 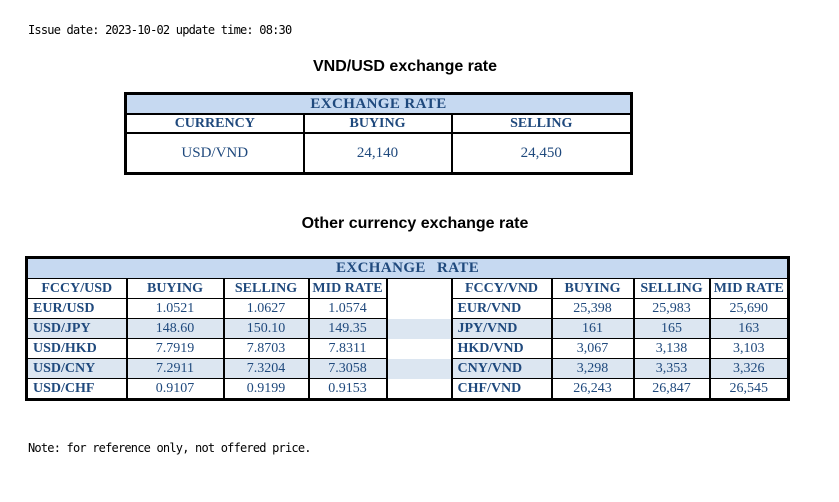 I want to click on col-header-selling-vnd: SELLING, so click(x=671, y=288).